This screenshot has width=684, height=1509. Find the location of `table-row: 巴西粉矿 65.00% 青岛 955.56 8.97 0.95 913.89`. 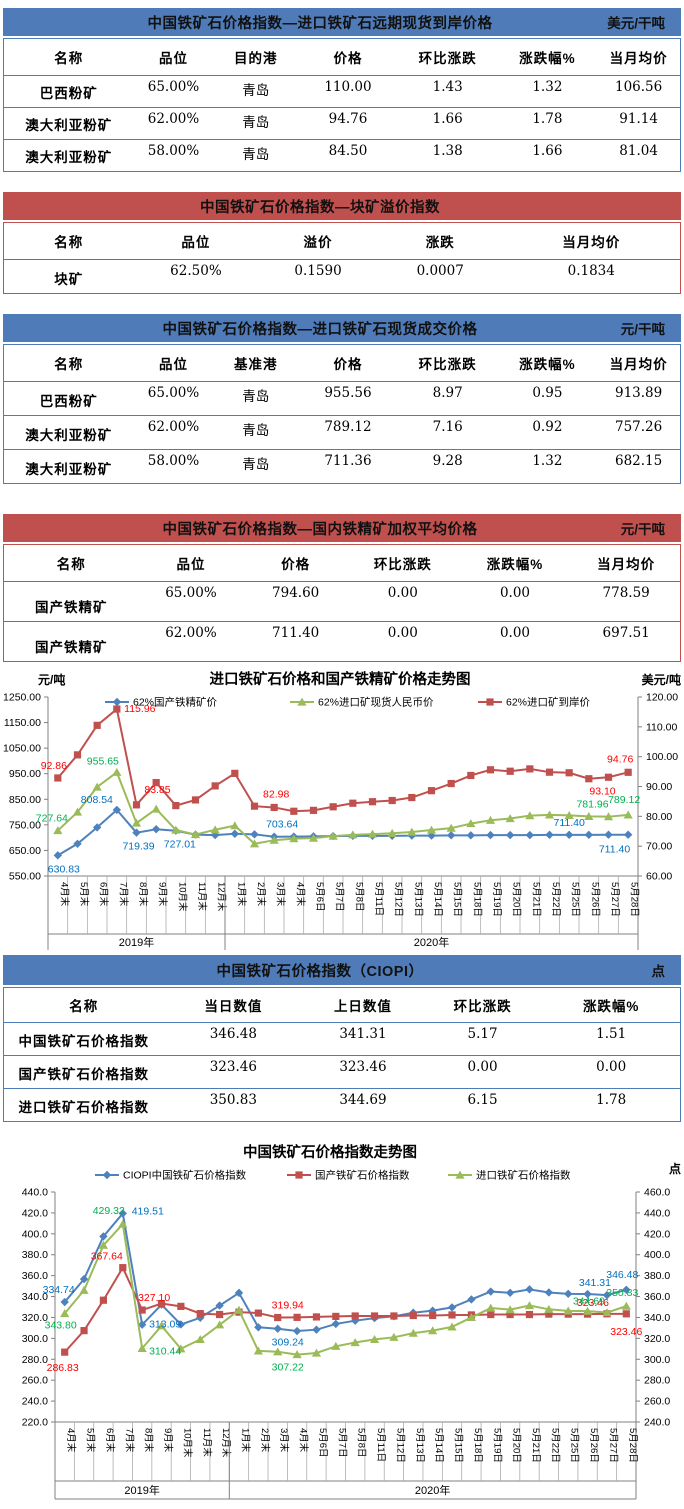

table-row: 巴西粉矿 65.00% 青岛 955.56 8.97 0.95 913.89 is located at coordinates (342, 398).